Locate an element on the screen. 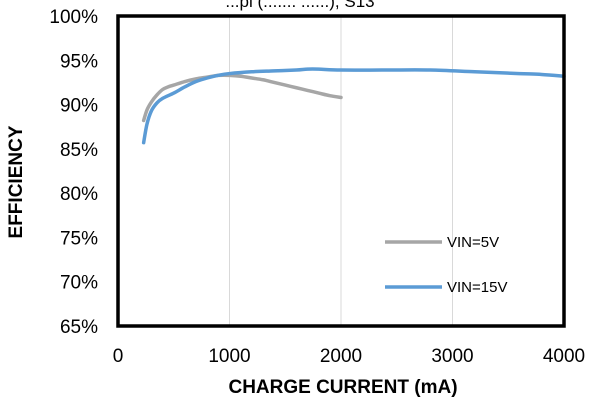 The height and width of the screenshot is (403, 589). x-tick-label: 4000 is located at coordinates (564, 356).